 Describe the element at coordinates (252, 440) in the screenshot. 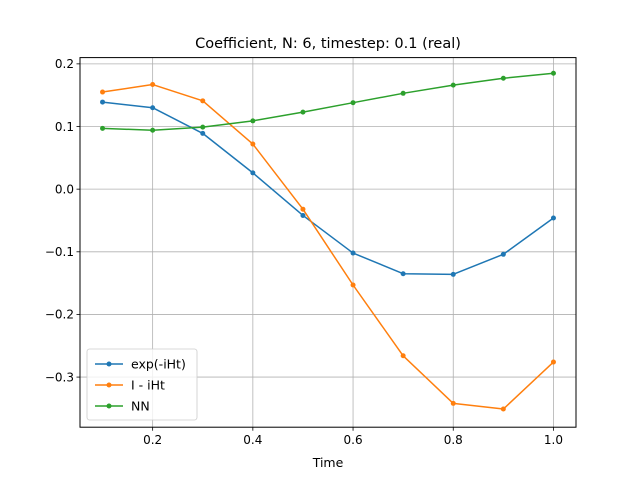

I see `x-tick-label: 0.4` at that location.